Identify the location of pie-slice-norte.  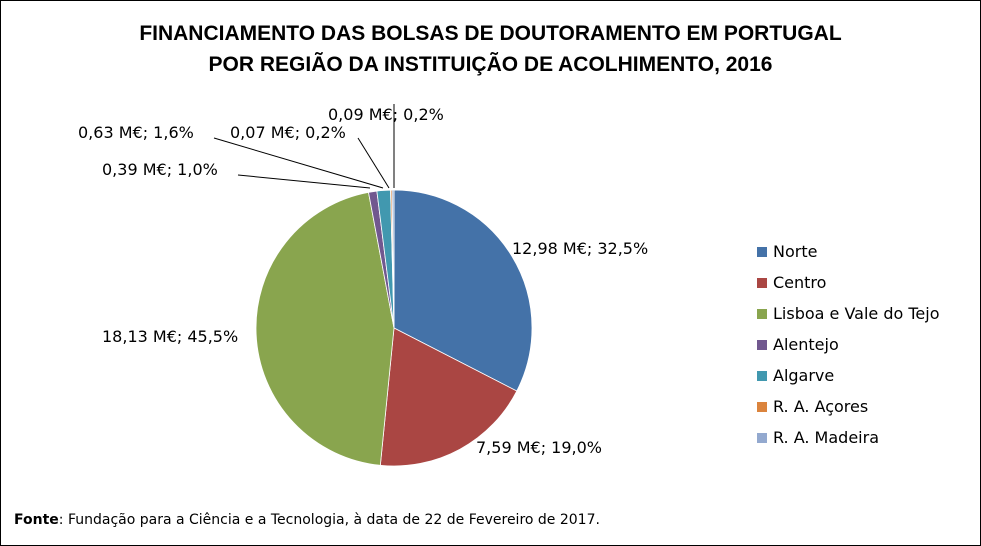
(463, 290).